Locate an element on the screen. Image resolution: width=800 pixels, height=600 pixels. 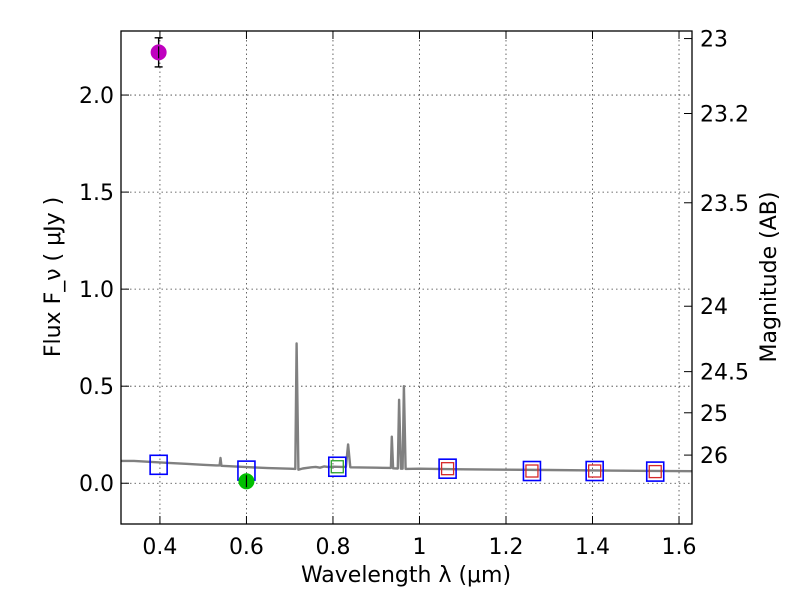
right-tick-label: 23.5 is located at coordinates (724, 204).